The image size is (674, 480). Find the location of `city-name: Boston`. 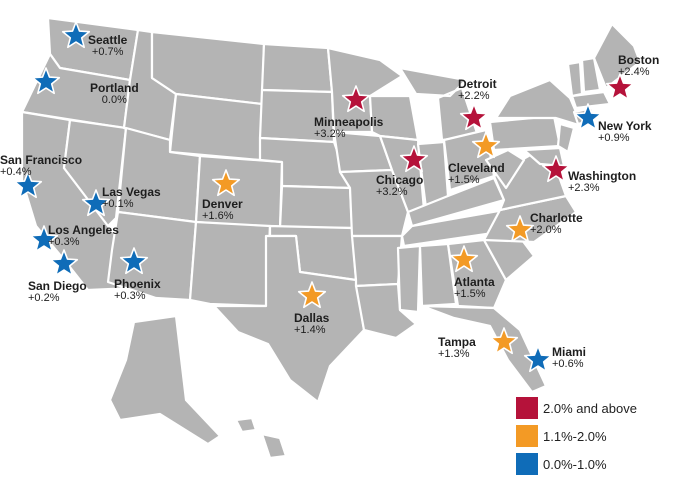

city-name: Boston is located at coordinates (639, 60).